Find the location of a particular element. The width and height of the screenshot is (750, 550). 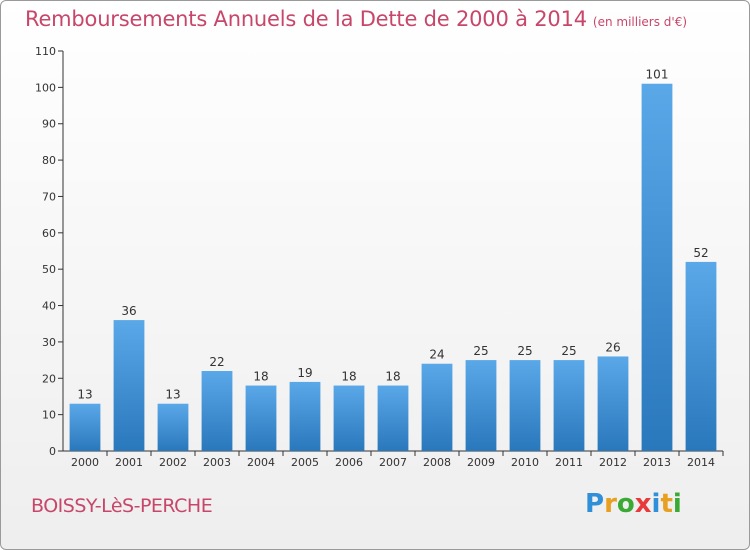

x-tick-label: 2002 is located at coordinates (173, 462).